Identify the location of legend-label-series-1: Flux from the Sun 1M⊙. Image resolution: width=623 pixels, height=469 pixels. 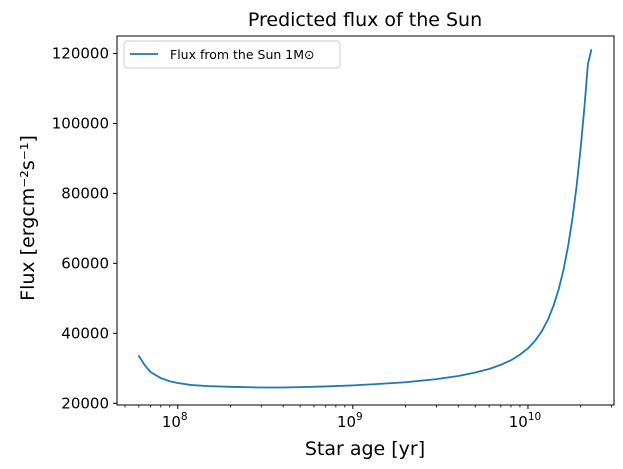
(242, 54).